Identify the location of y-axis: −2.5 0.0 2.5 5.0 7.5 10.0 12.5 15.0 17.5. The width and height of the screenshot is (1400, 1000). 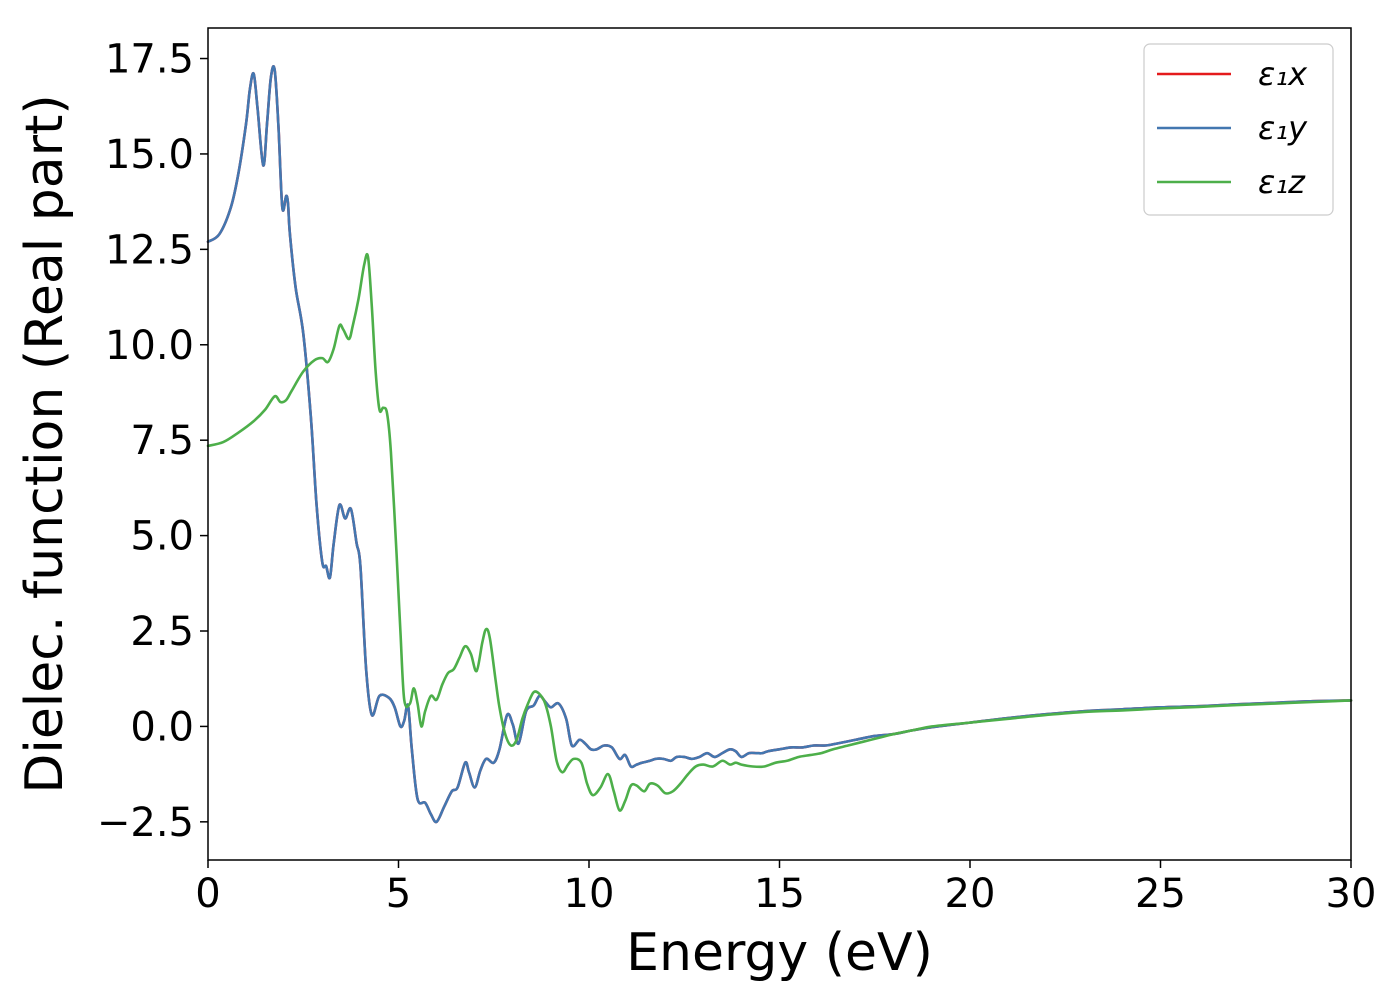
(152, 441).